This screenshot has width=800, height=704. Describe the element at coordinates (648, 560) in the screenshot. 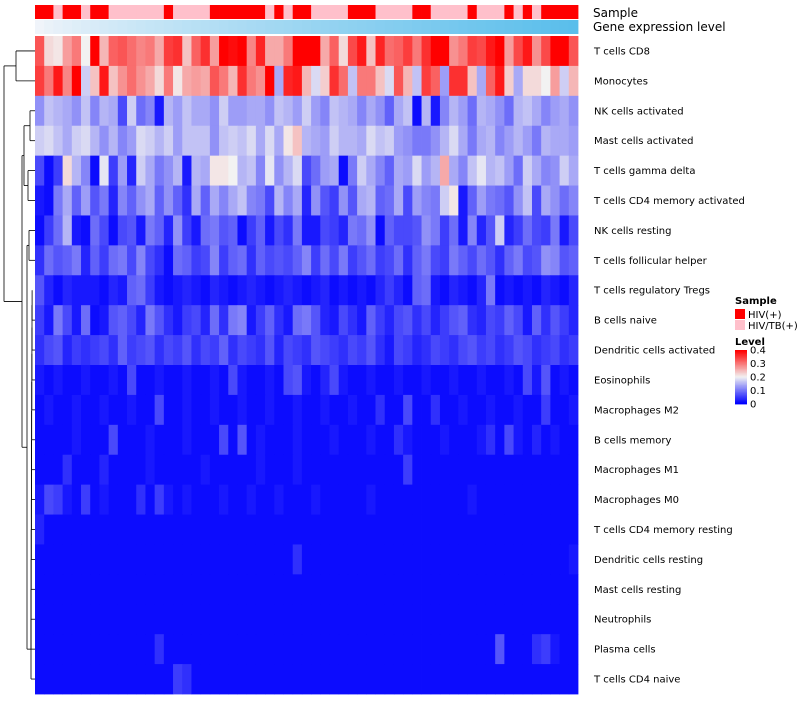

I see `row-label: Dendritic cells resting` at that location.